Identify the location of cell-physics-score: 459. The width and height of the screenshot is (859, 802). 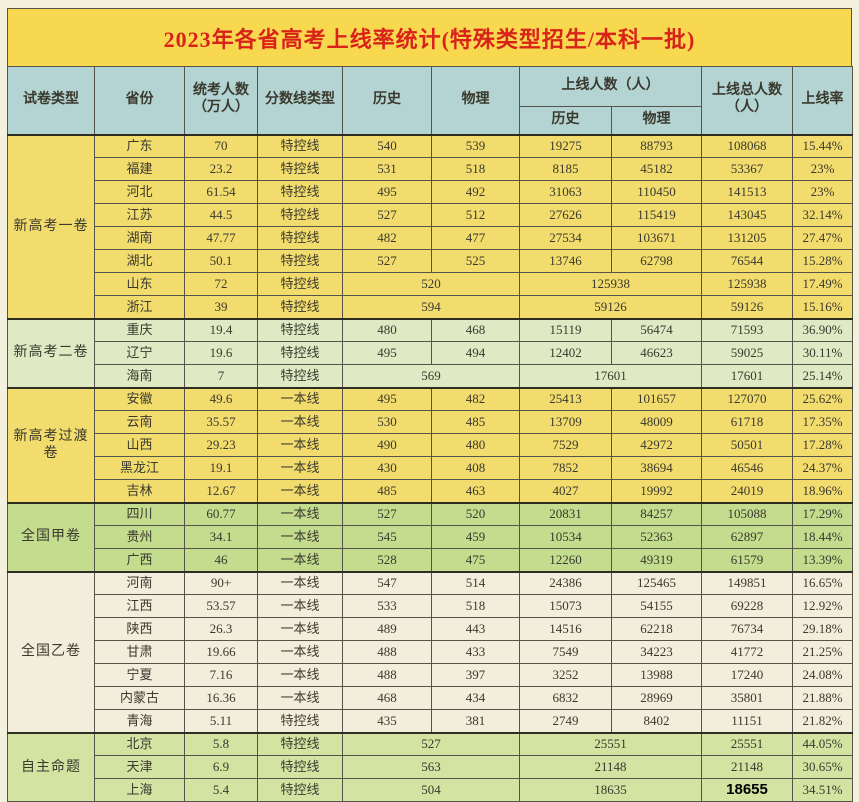
(475, 537).